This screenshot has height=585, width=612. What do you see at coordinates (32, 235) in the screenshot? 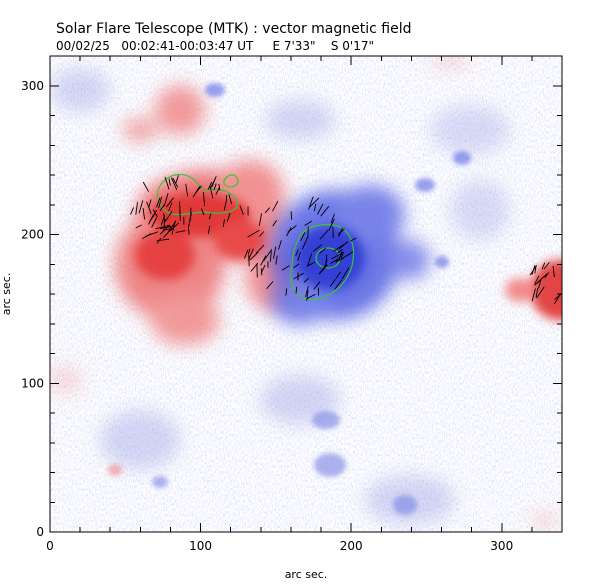
I see `y-tick-label: 200` at bounding box center [32, 235].